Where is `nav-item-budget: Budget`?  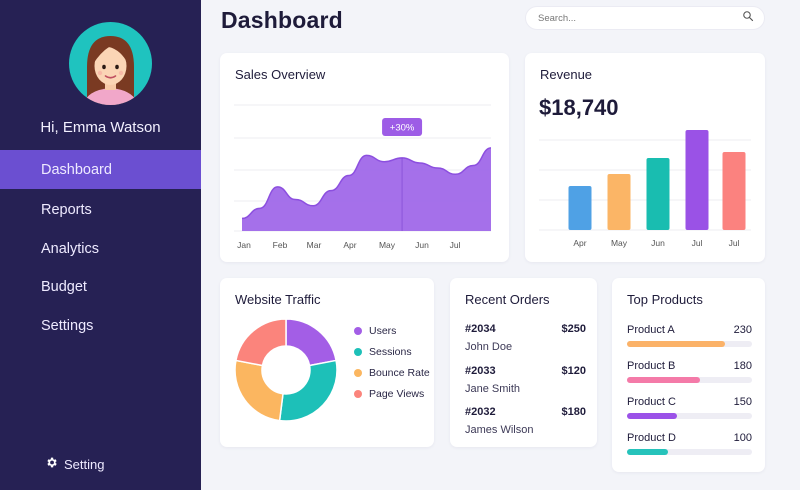 nav-item-budget: Budget is located at coordinates (64, 286).